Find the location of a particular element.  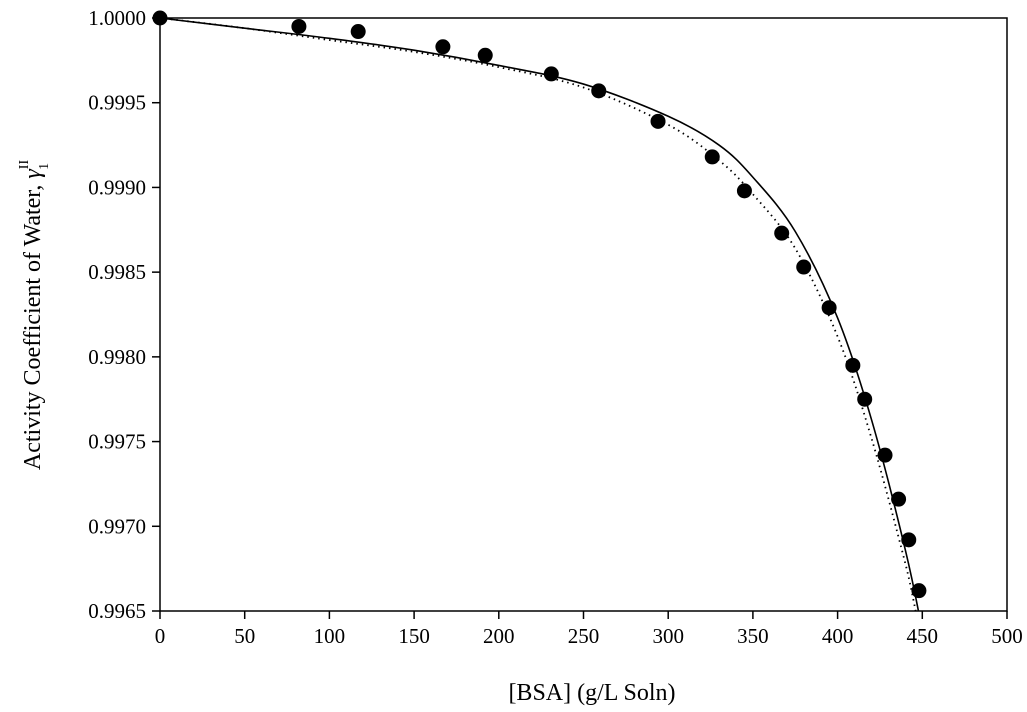

x-axis: 0 50 100 150 200 250 300 350 400 450 500 is located at coordinates (589, 629).